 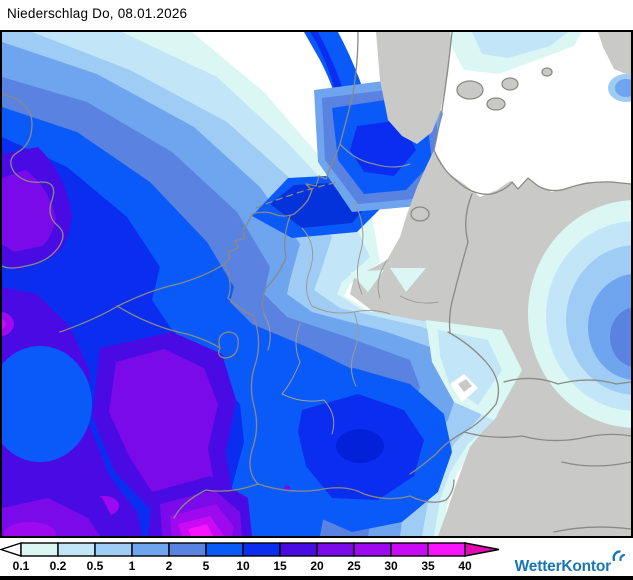 I want to click on legend-tick-label: 35, so click(x=428, y=566).